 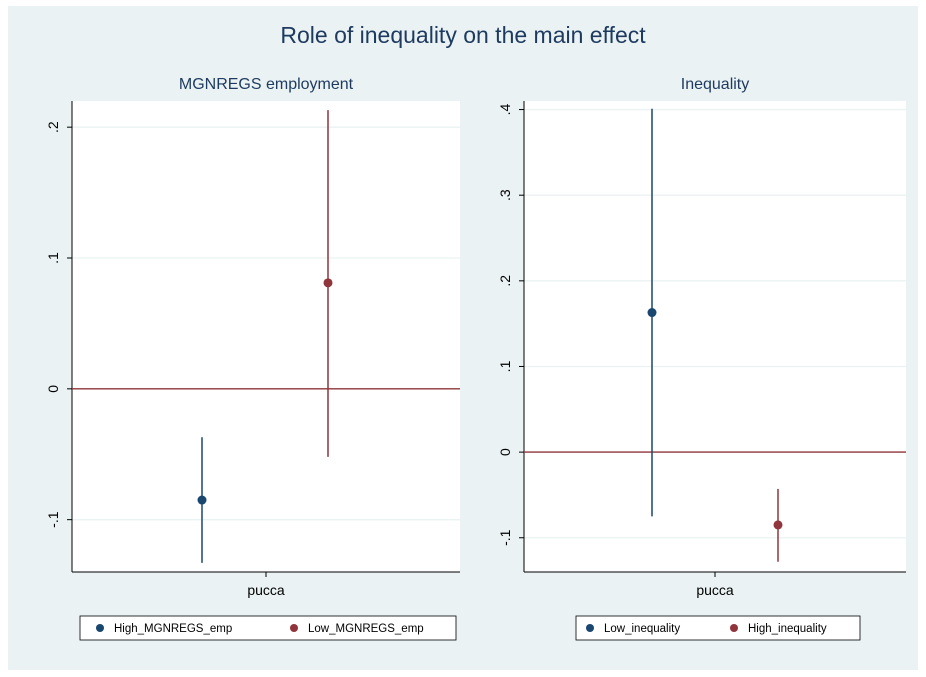 I want to click on legend: High_MGNREGS_emp Low_MGNREGS_emp, so click(x=268, y=628).